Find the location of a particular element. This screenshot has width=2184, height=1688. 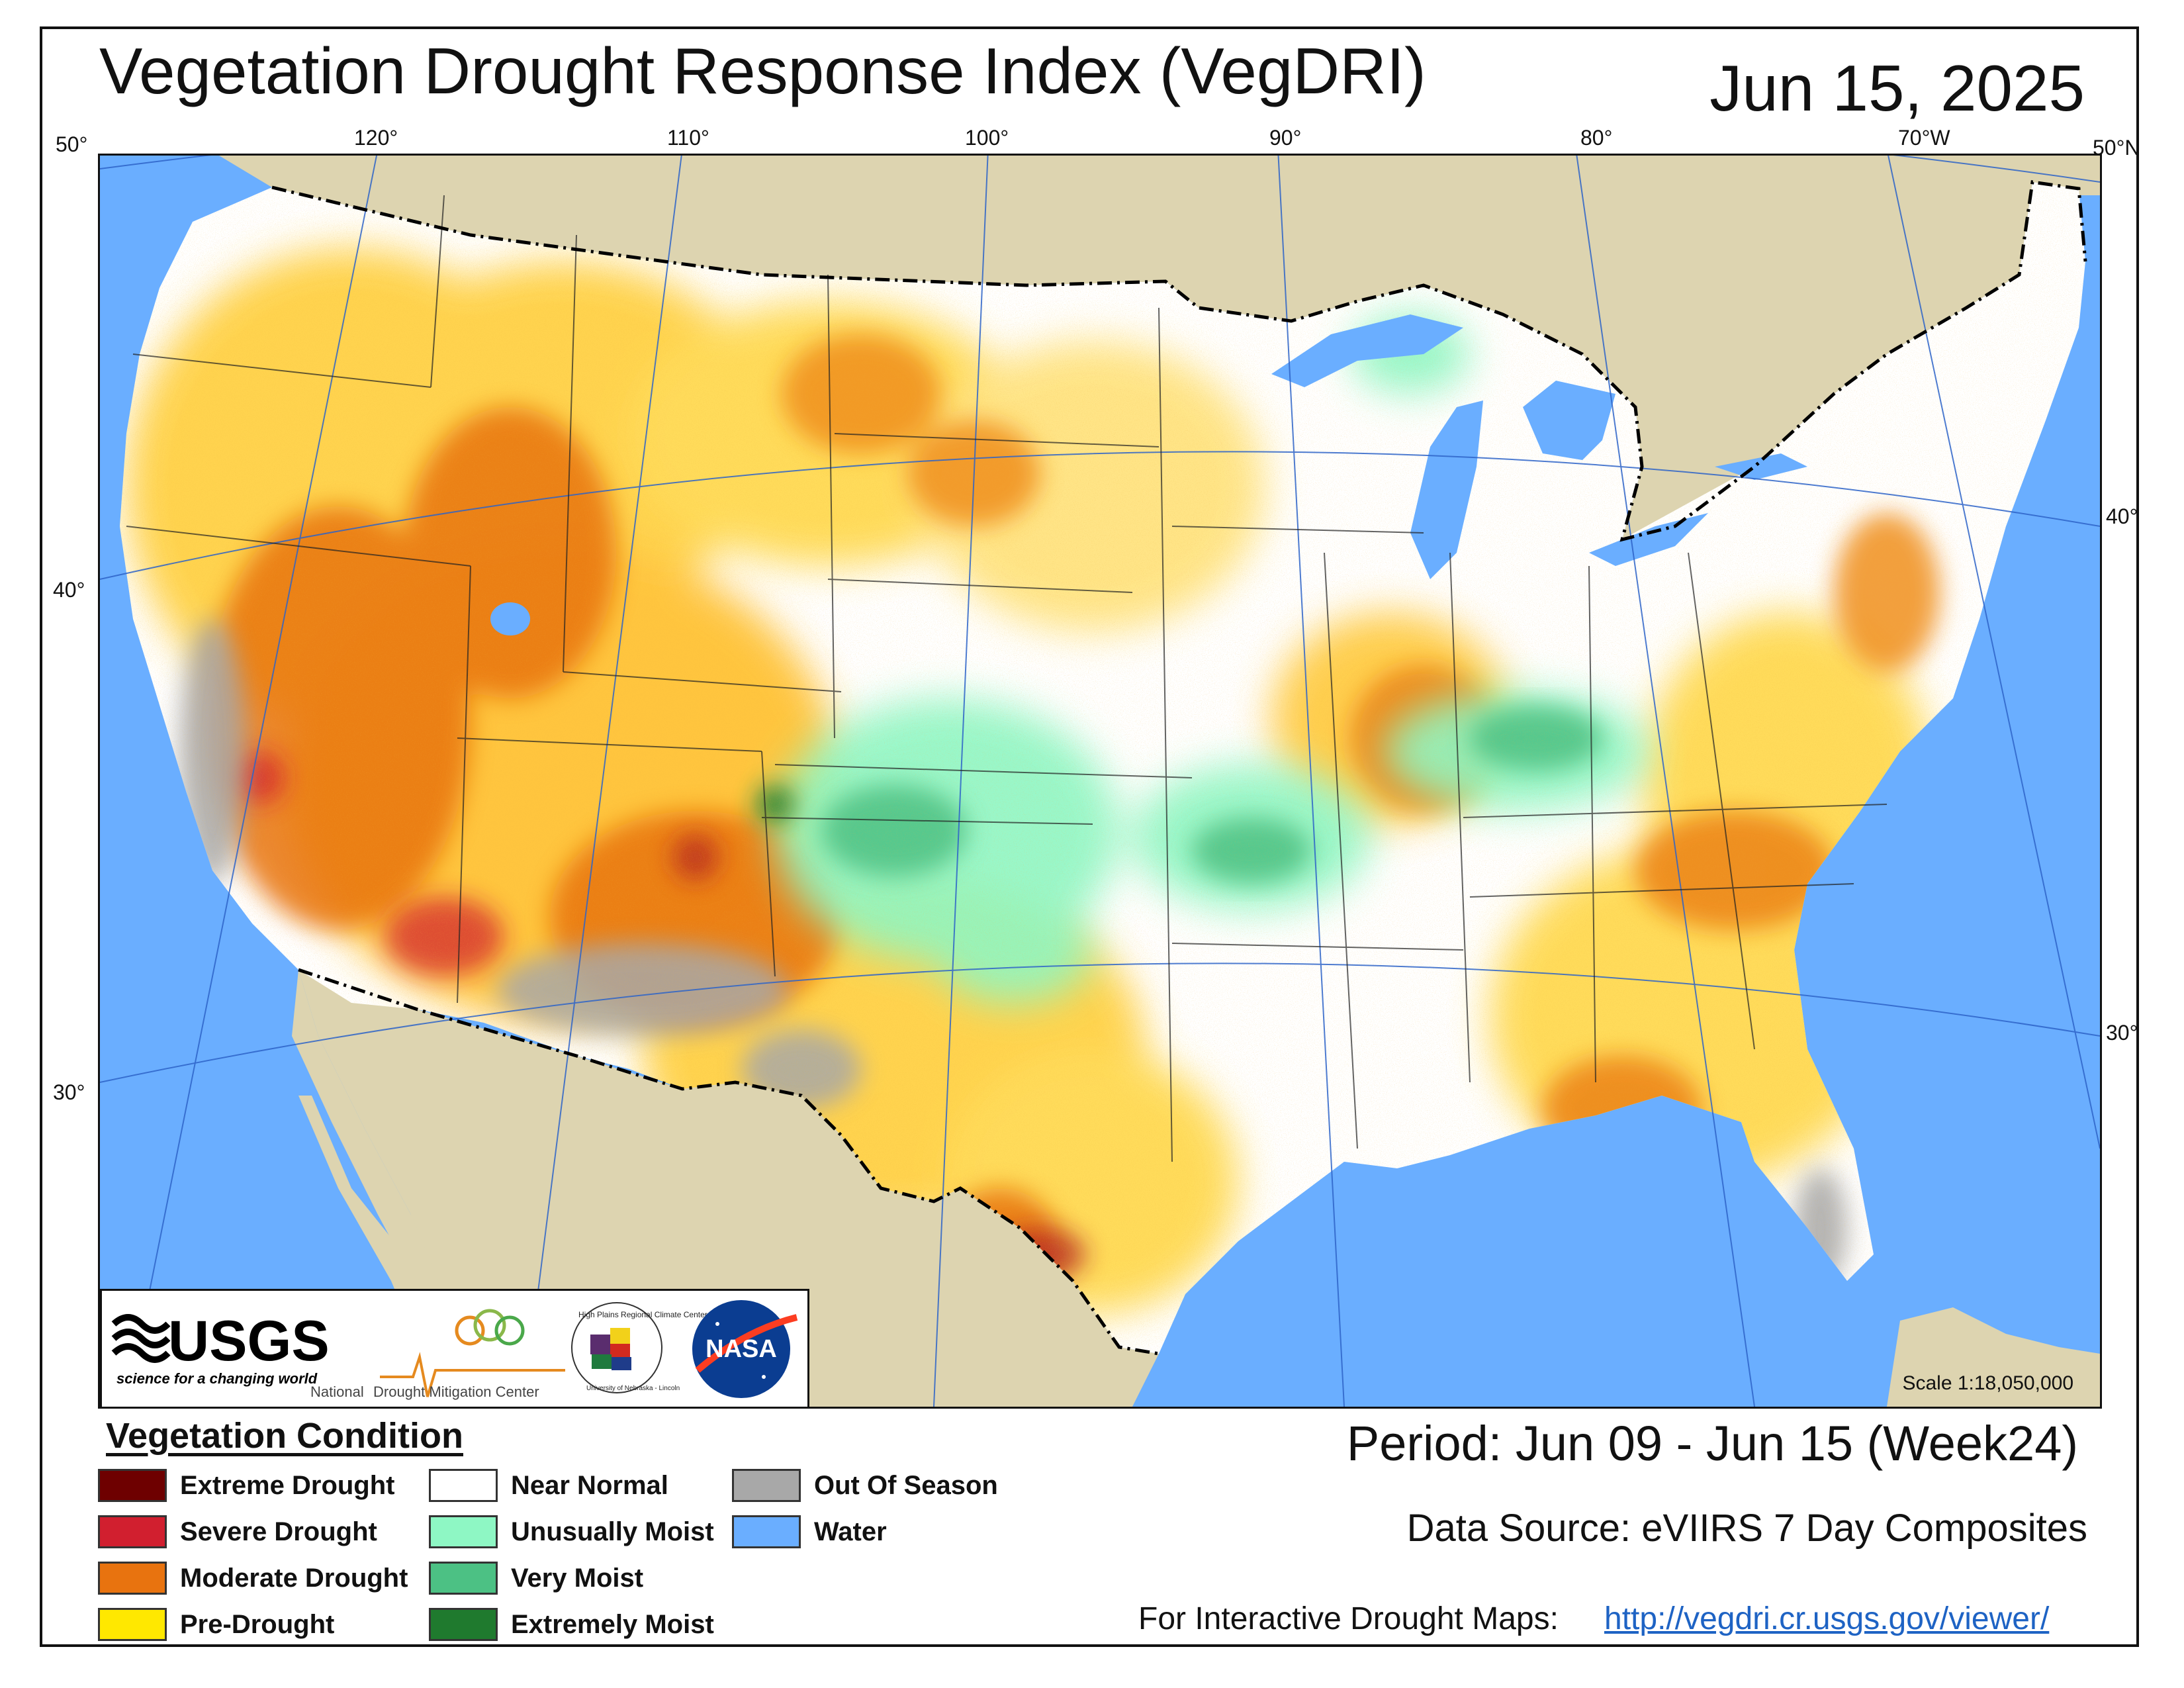

ndmc-text-center: Drought Mitigation Center is located at coordinates (456, 1391).